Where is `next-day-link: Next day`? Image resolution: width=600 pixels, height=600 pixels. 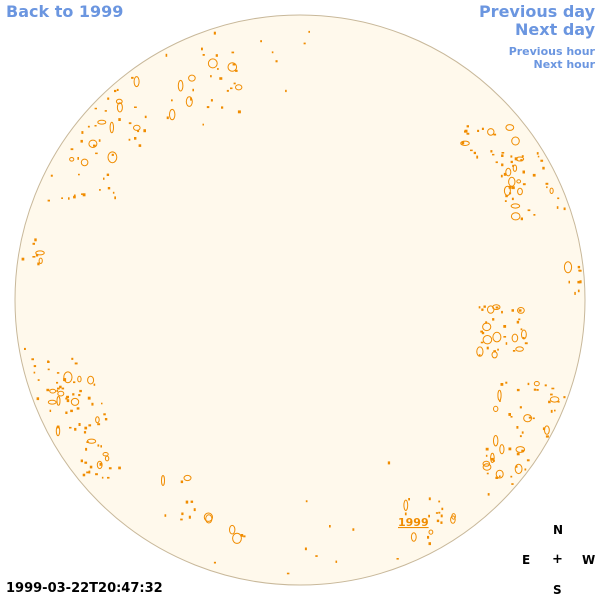 next-day-link: Next day is located at coordinates (555, 29).